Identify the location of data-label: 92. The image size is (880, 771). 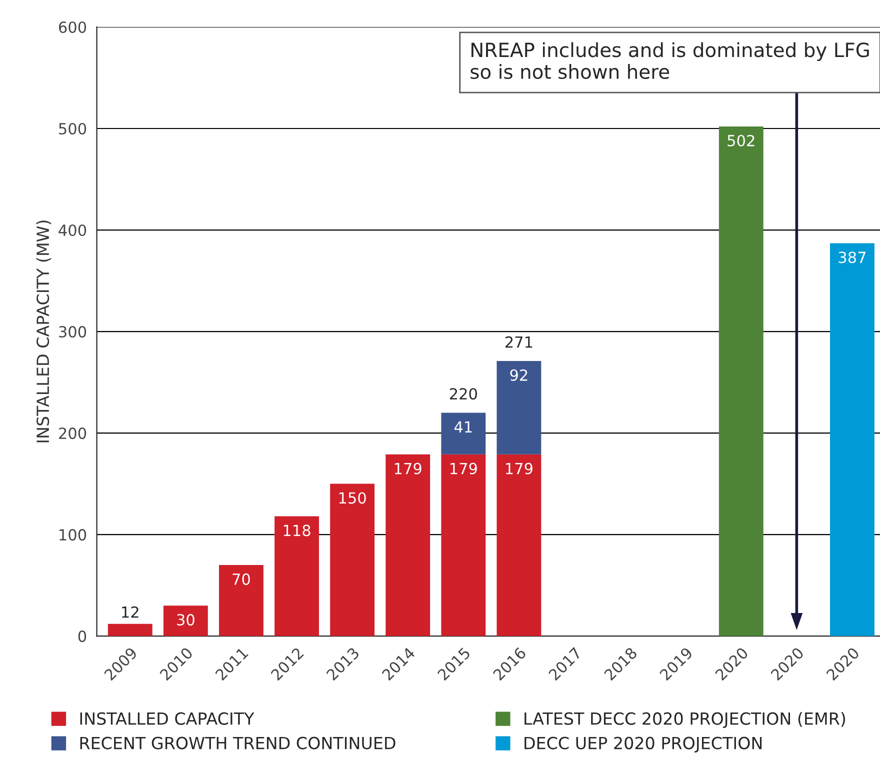
(519, 375).